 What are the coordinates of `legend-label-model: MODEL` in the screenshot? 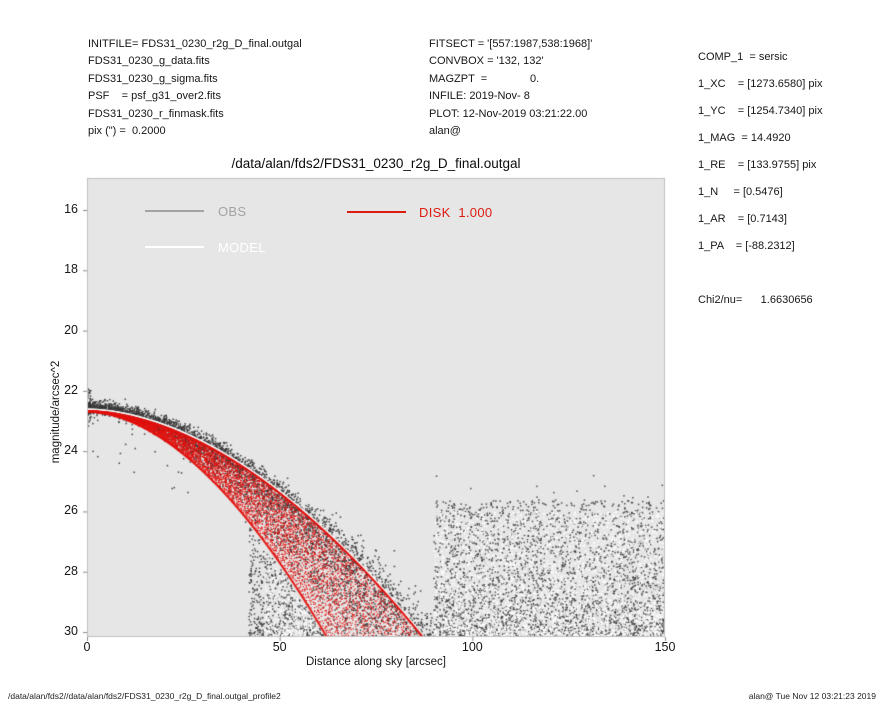 It's located at (242, 247).